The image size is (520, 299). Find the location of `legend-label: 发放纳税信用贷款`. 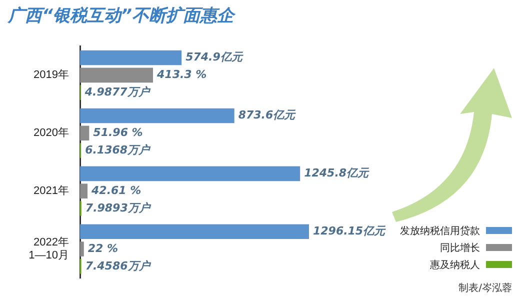

legend-label: 发放纳税信用贷款 is located at coordinates (440, 231).